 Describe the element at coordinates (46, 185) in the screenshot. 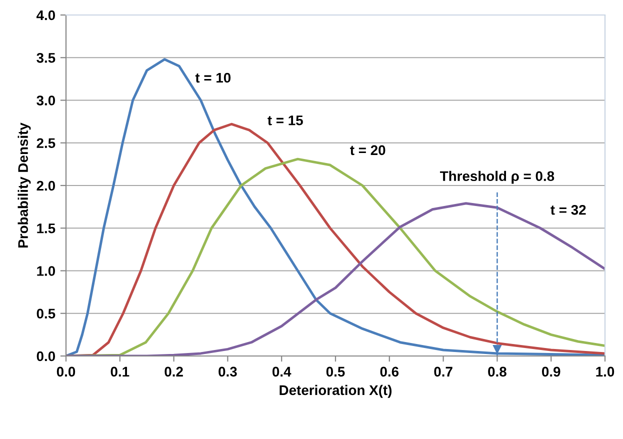

I see `y-tick-label: 2.0` at that location.